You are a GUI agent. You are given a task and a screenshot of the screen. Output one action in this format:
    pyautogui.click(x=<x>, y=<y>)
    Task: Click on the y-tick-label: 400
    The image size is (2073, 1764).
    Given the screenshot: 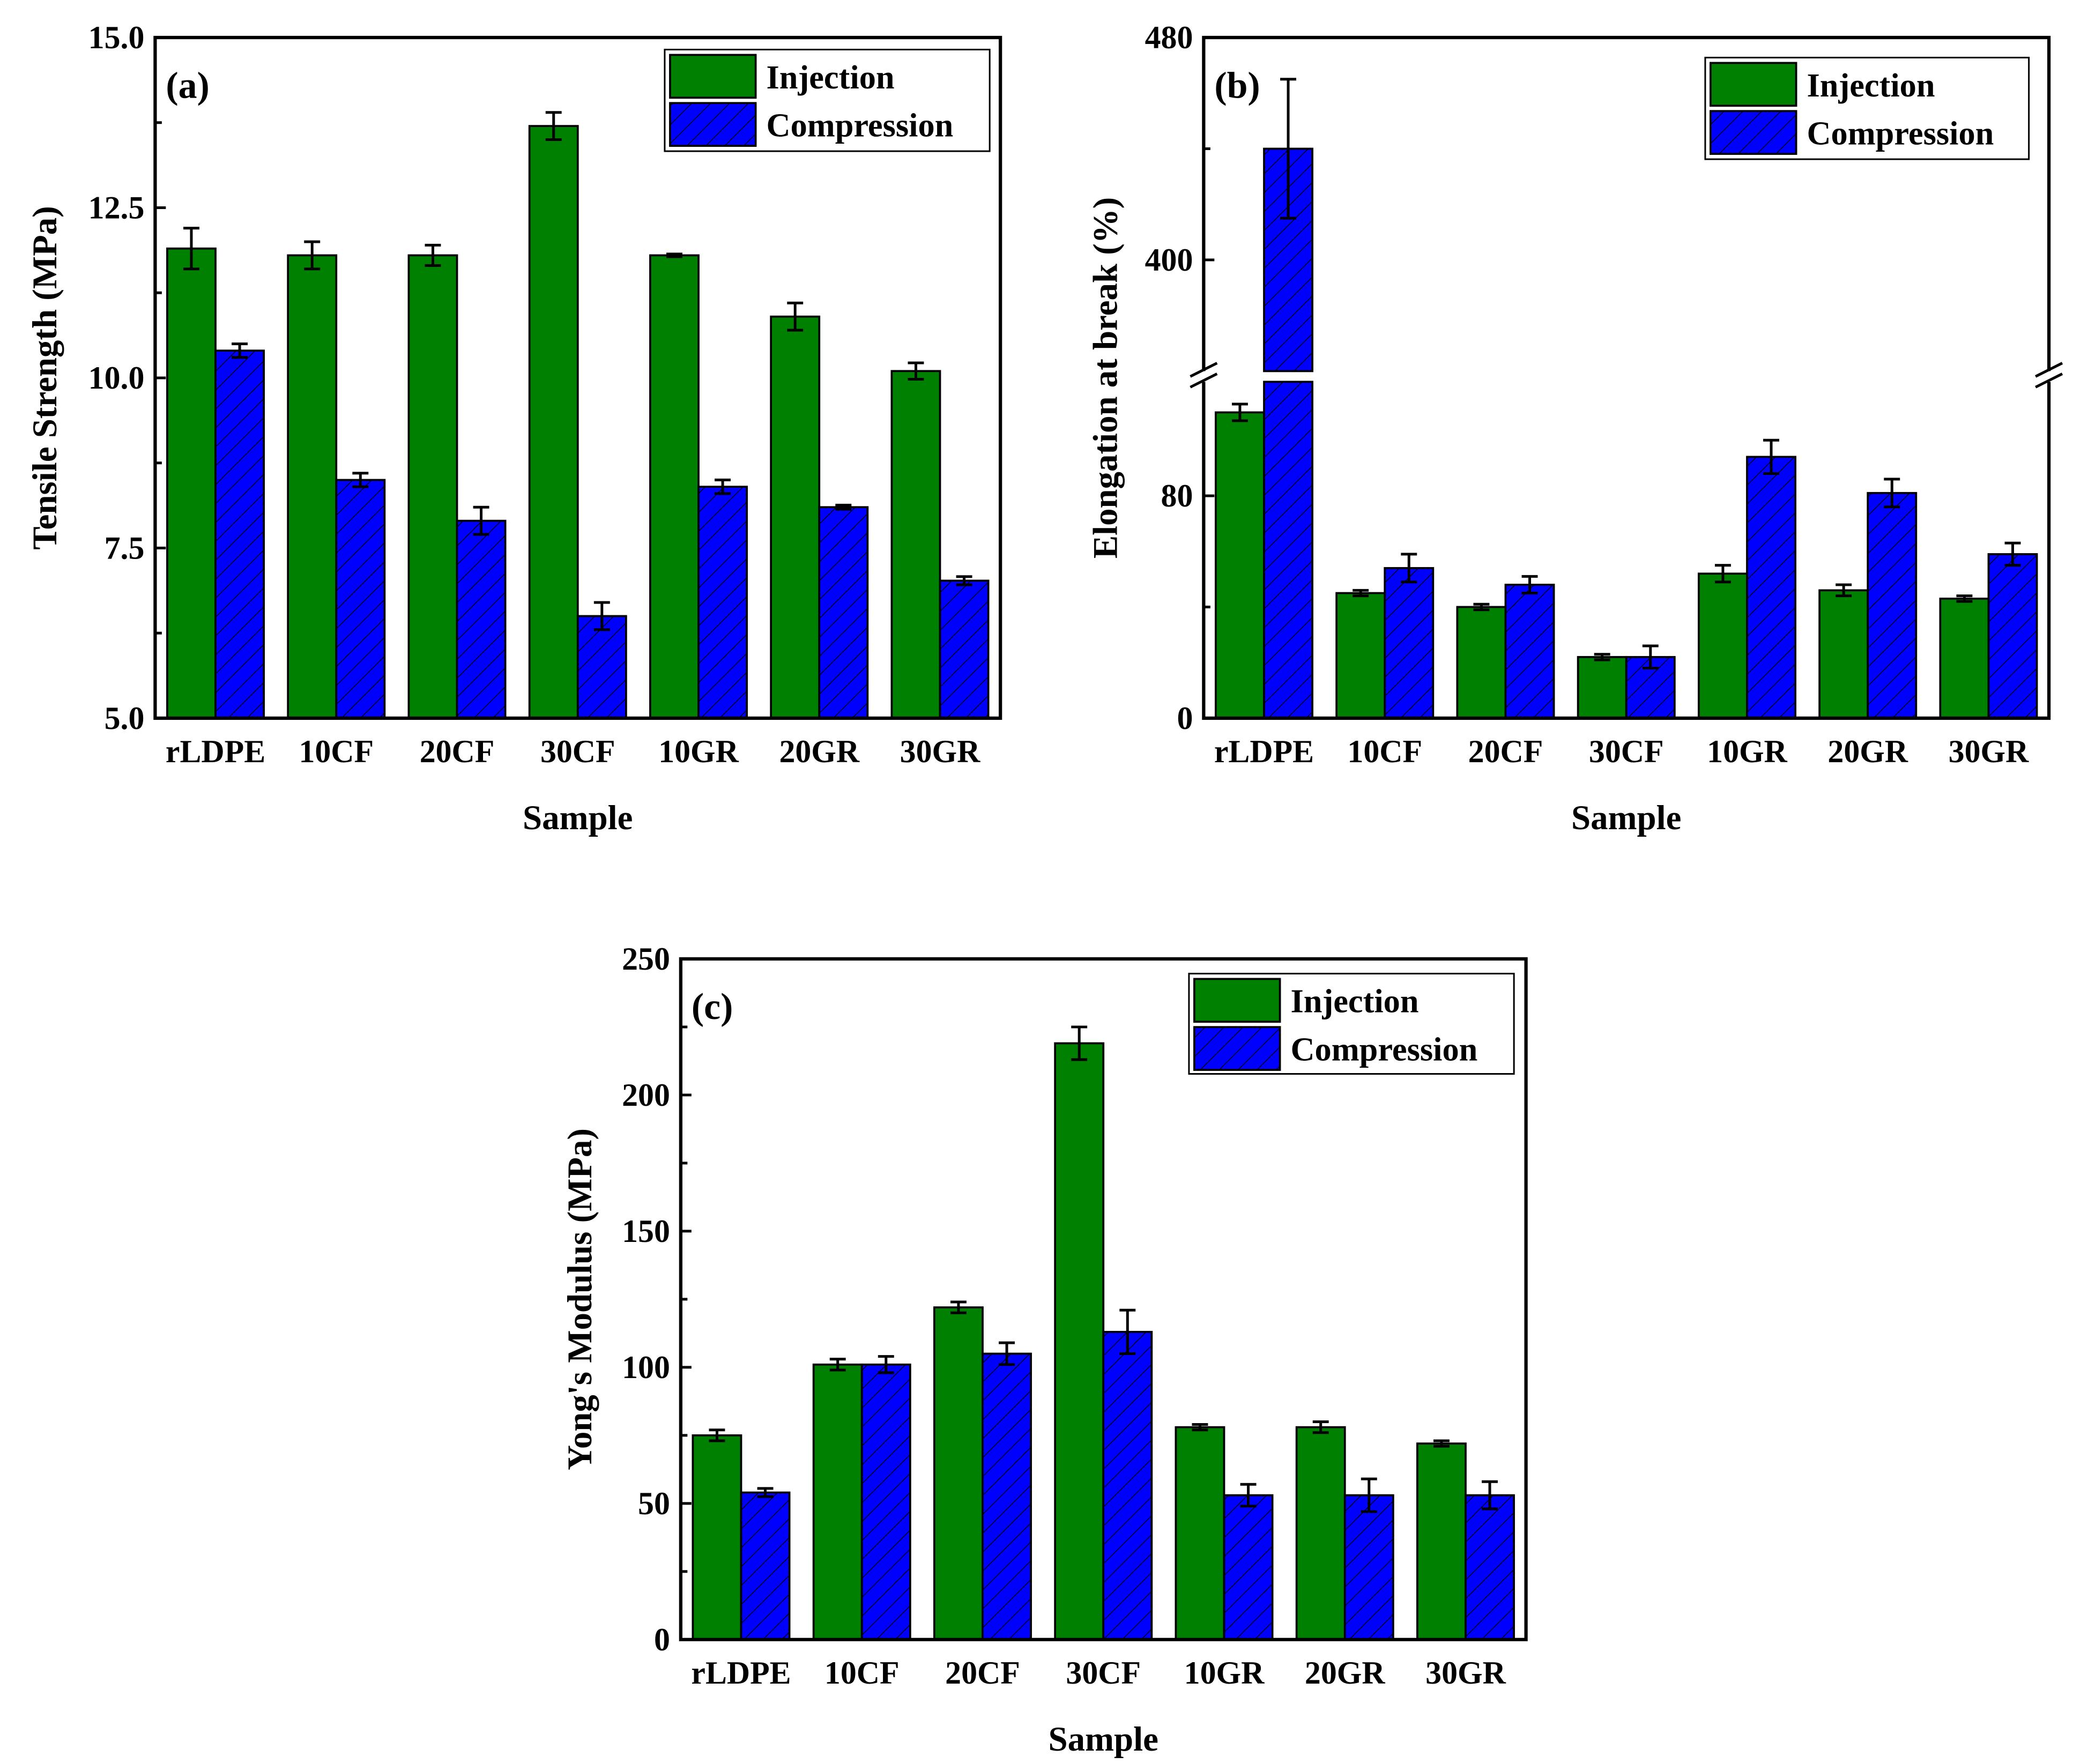 What is the action you would take?
    pyautogui.click(x=1169, y=260)
    